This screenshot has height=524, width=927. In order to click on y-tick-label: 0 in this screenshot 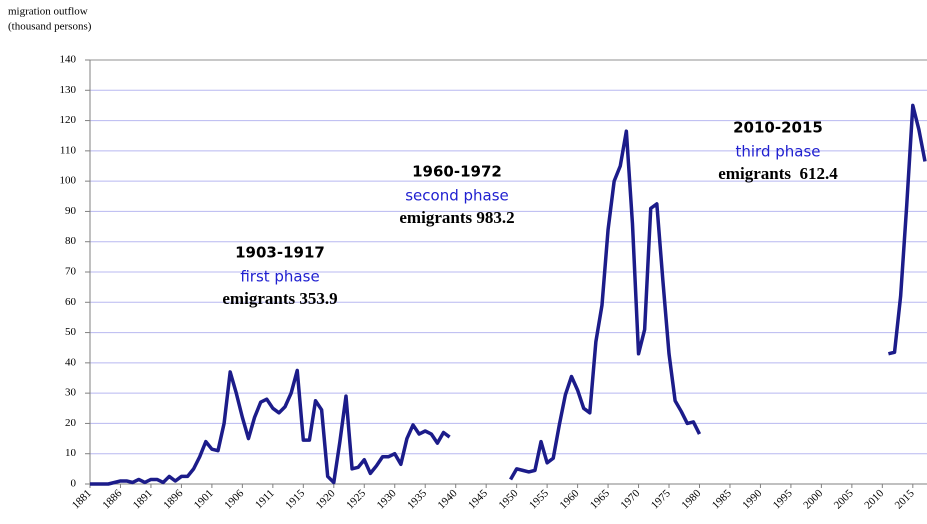, I will do `click(74, 484)`.